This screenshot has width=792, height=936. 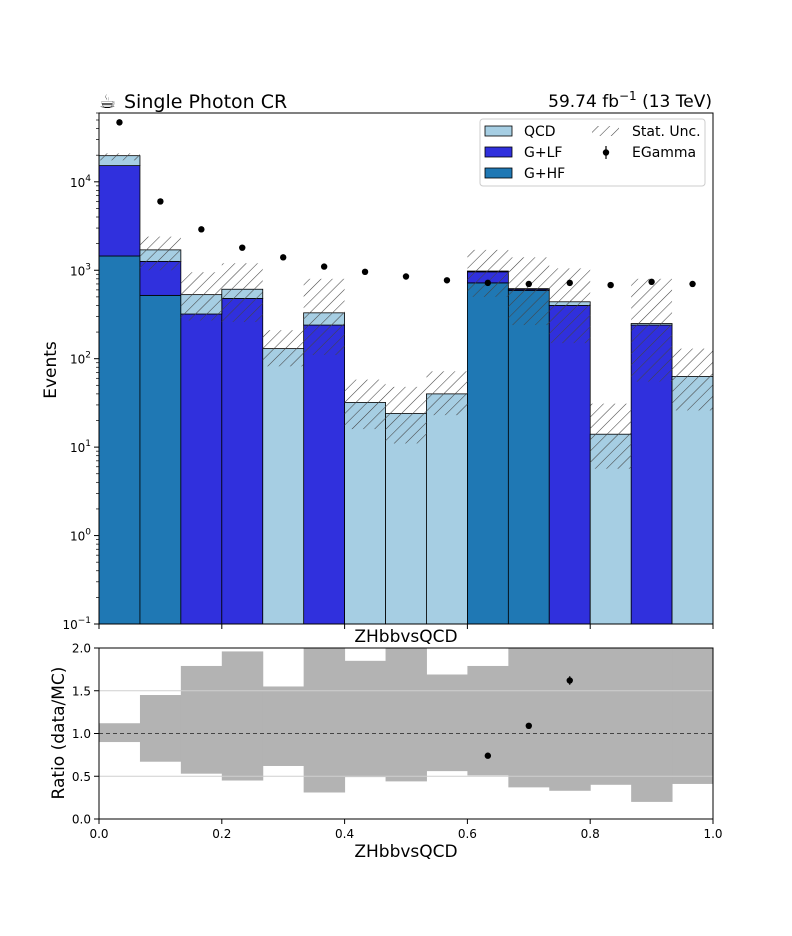 I want to click on ratio-x-axis-label: ZHbbvsQCD, so click(x=405, y=852).